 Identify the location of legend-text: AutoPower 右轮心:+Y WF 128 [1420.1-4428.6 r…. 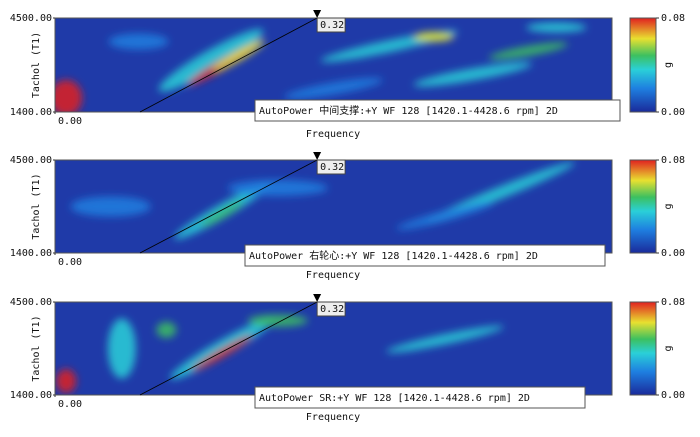
(393, 255).